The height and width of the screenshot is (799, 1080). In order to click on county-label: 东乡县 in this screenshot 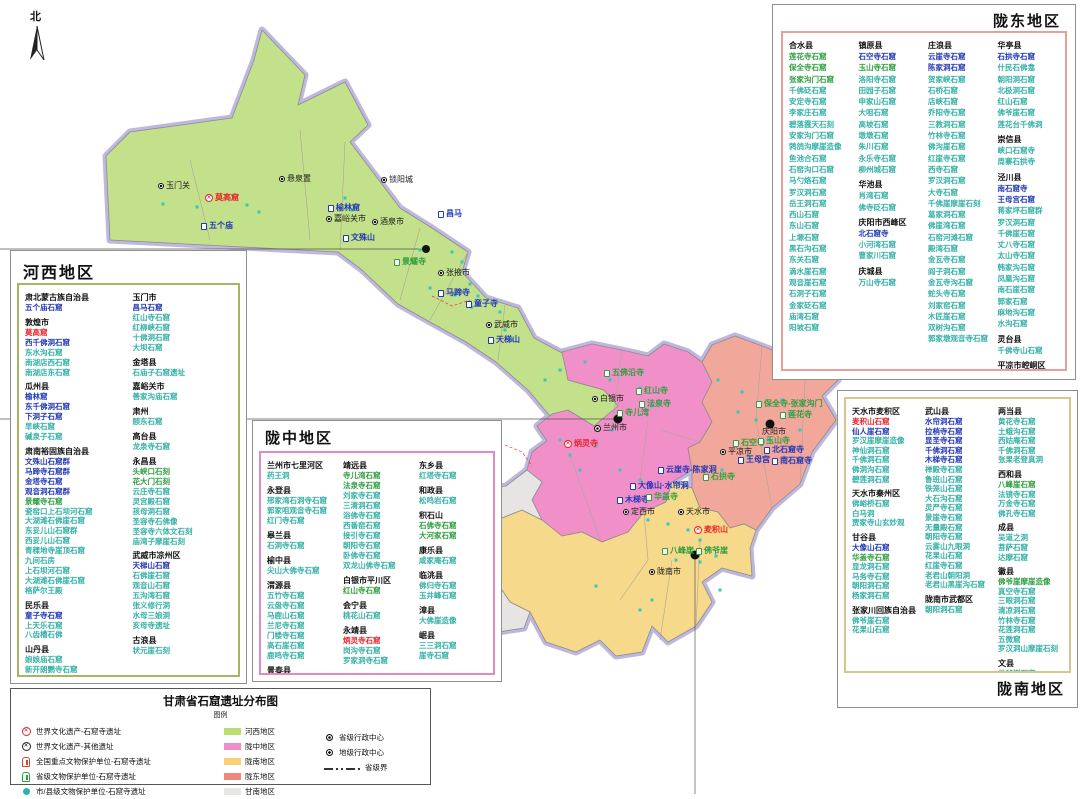, I will do `click(453, 465)`.